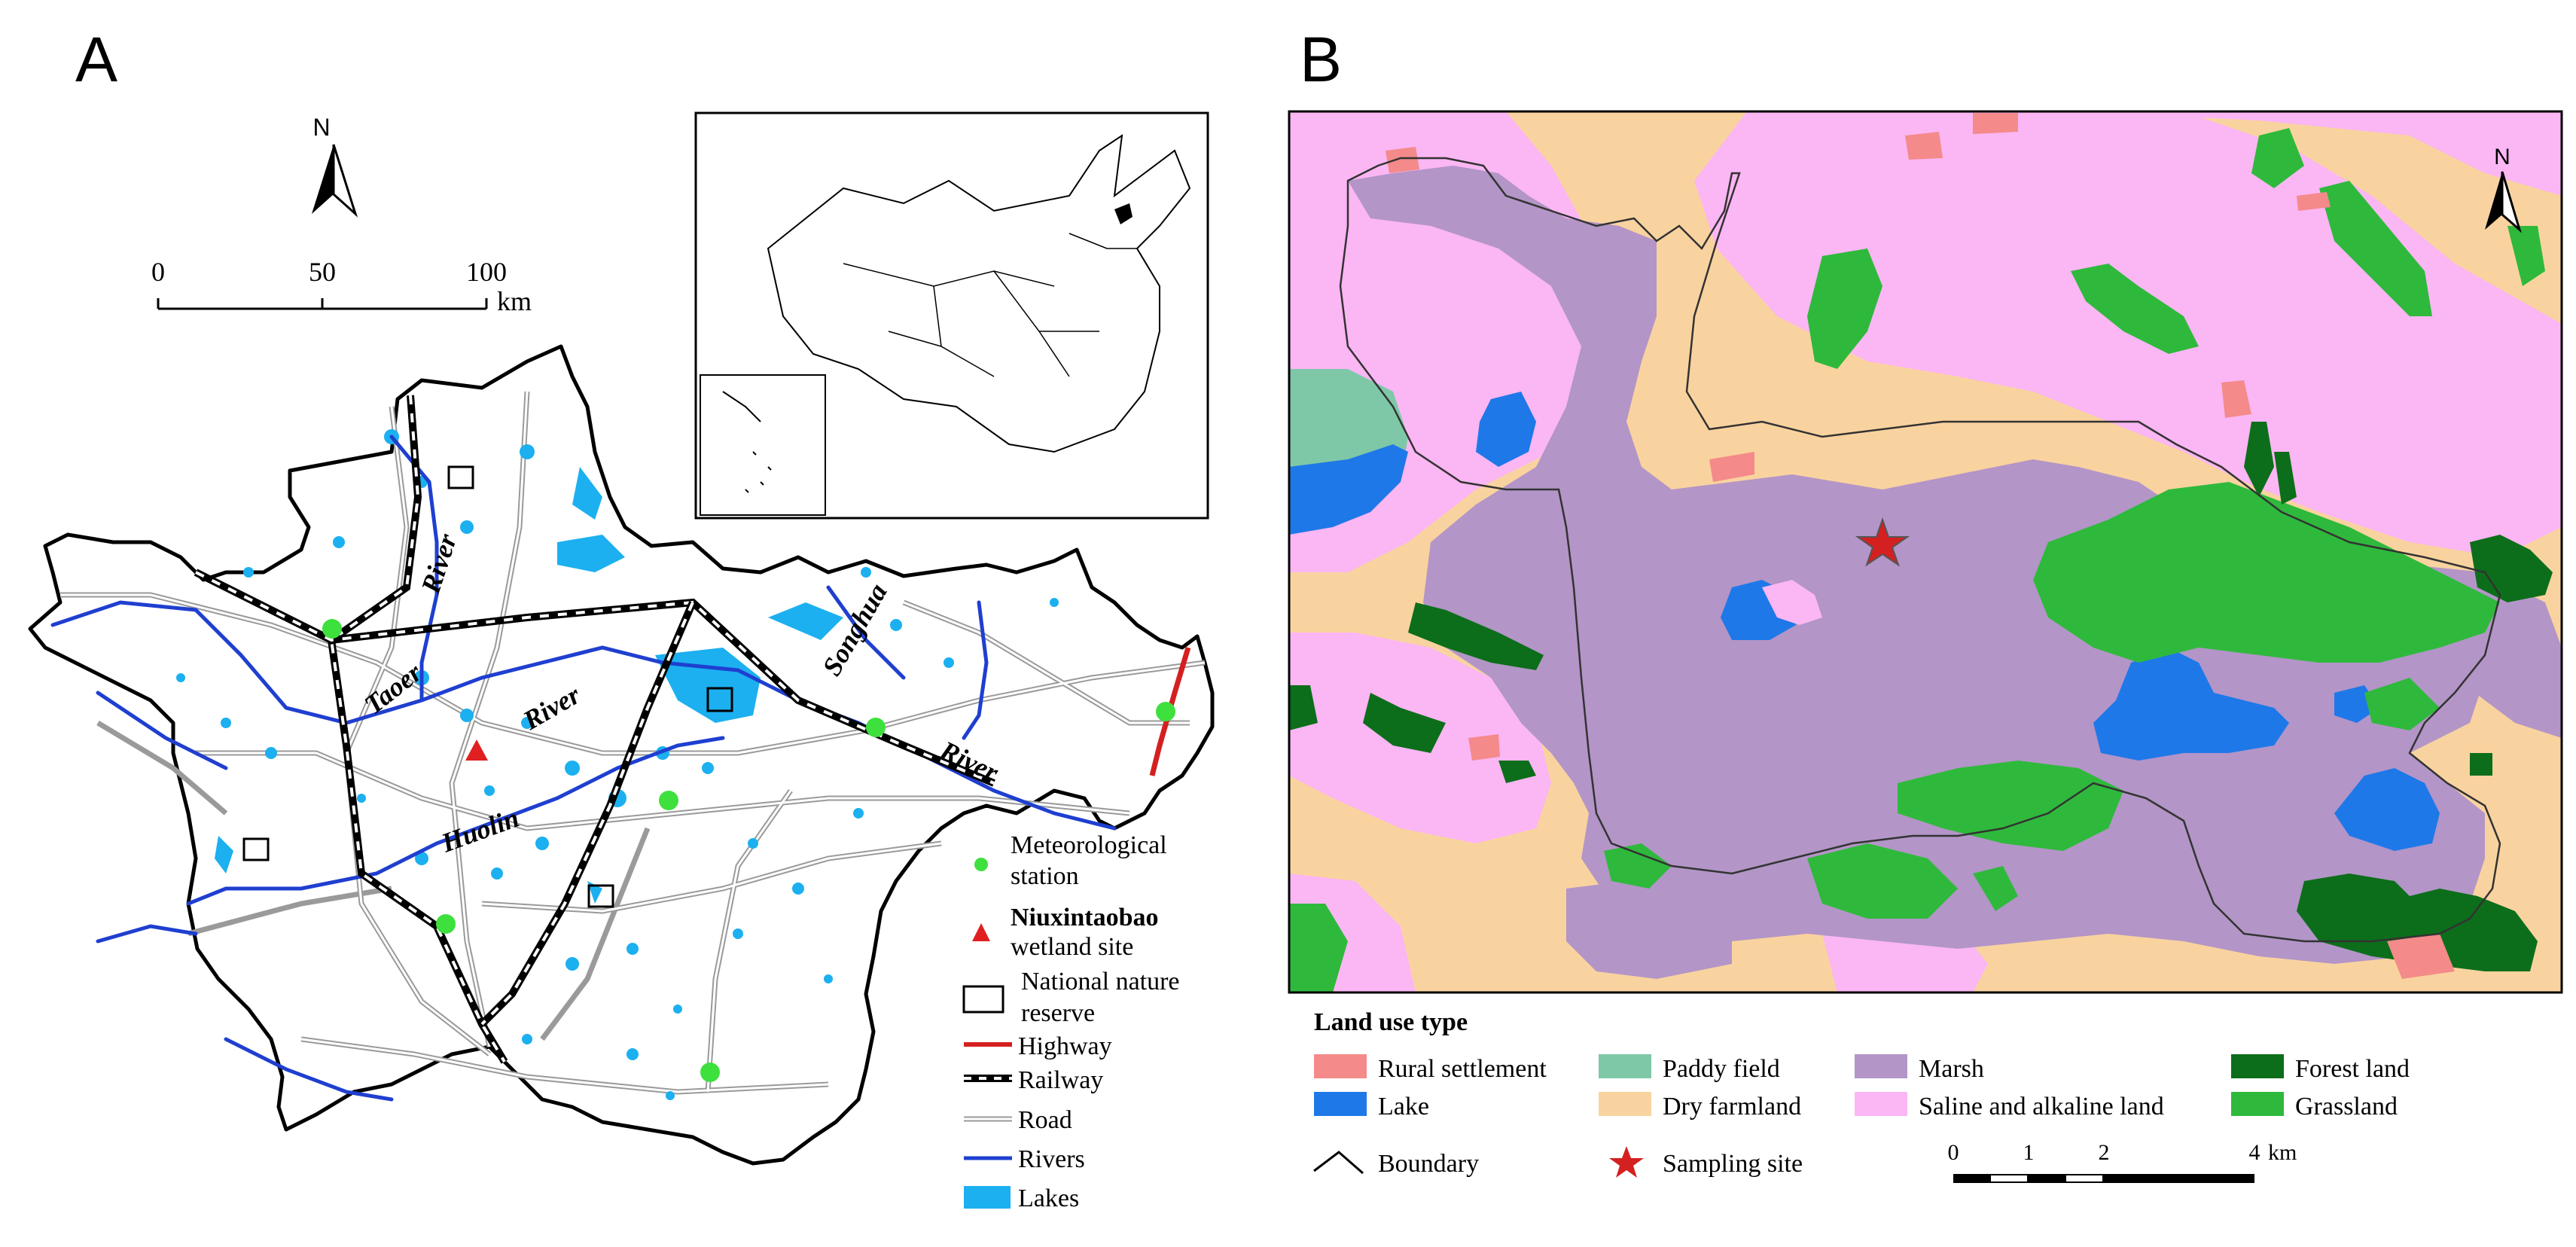 The height and width of the screenshot is (1247, 2576). What do you see at coordinates (1123, 214) in the screenshot?
I see `study-area-marker` at bounding box center [1123, 214].